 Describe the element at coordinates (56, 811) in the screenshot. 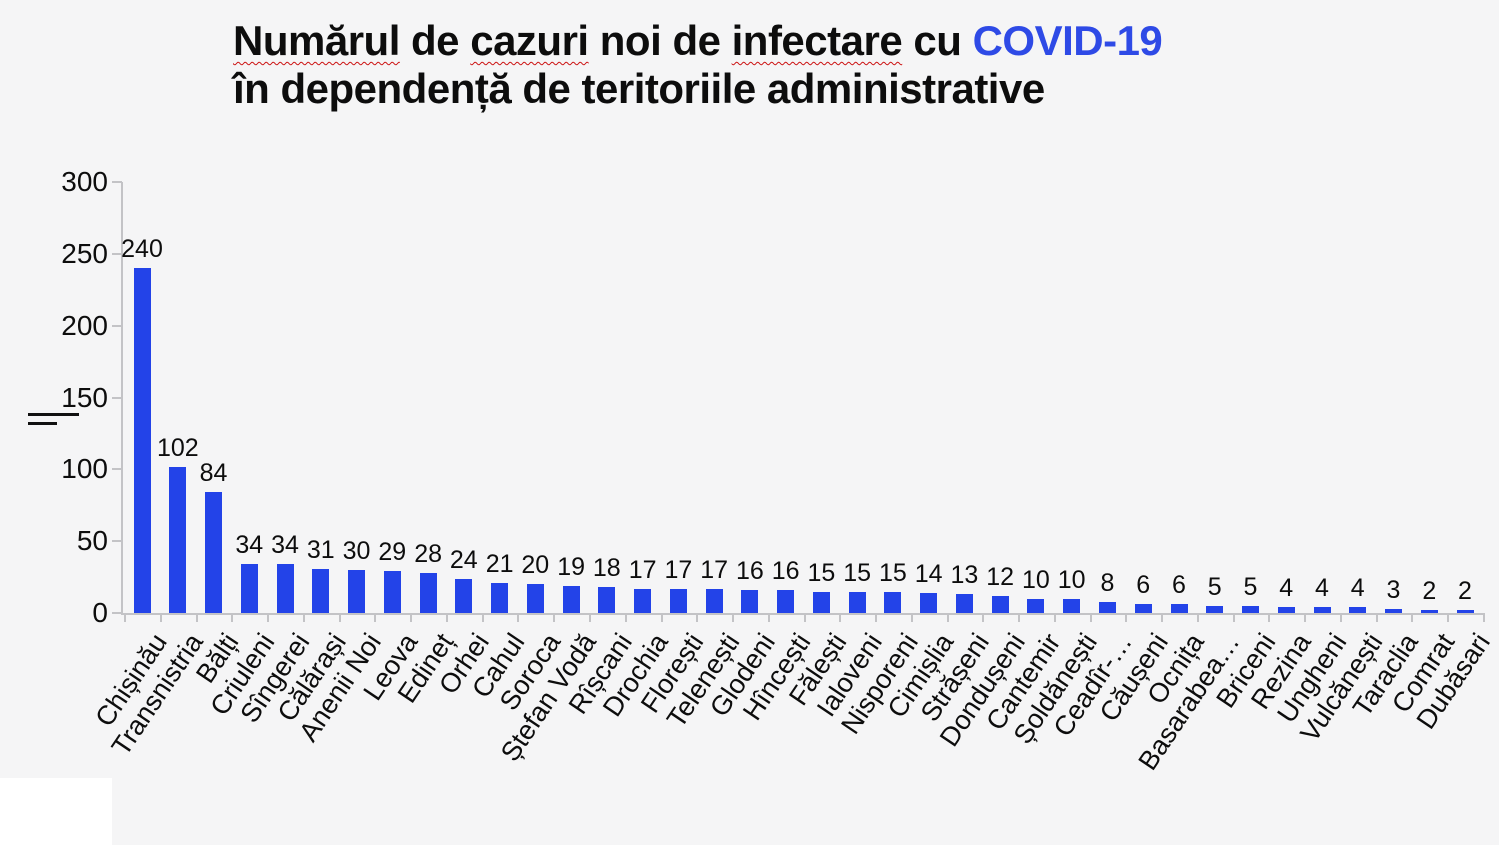

I see `white-corner-patch` at that location.